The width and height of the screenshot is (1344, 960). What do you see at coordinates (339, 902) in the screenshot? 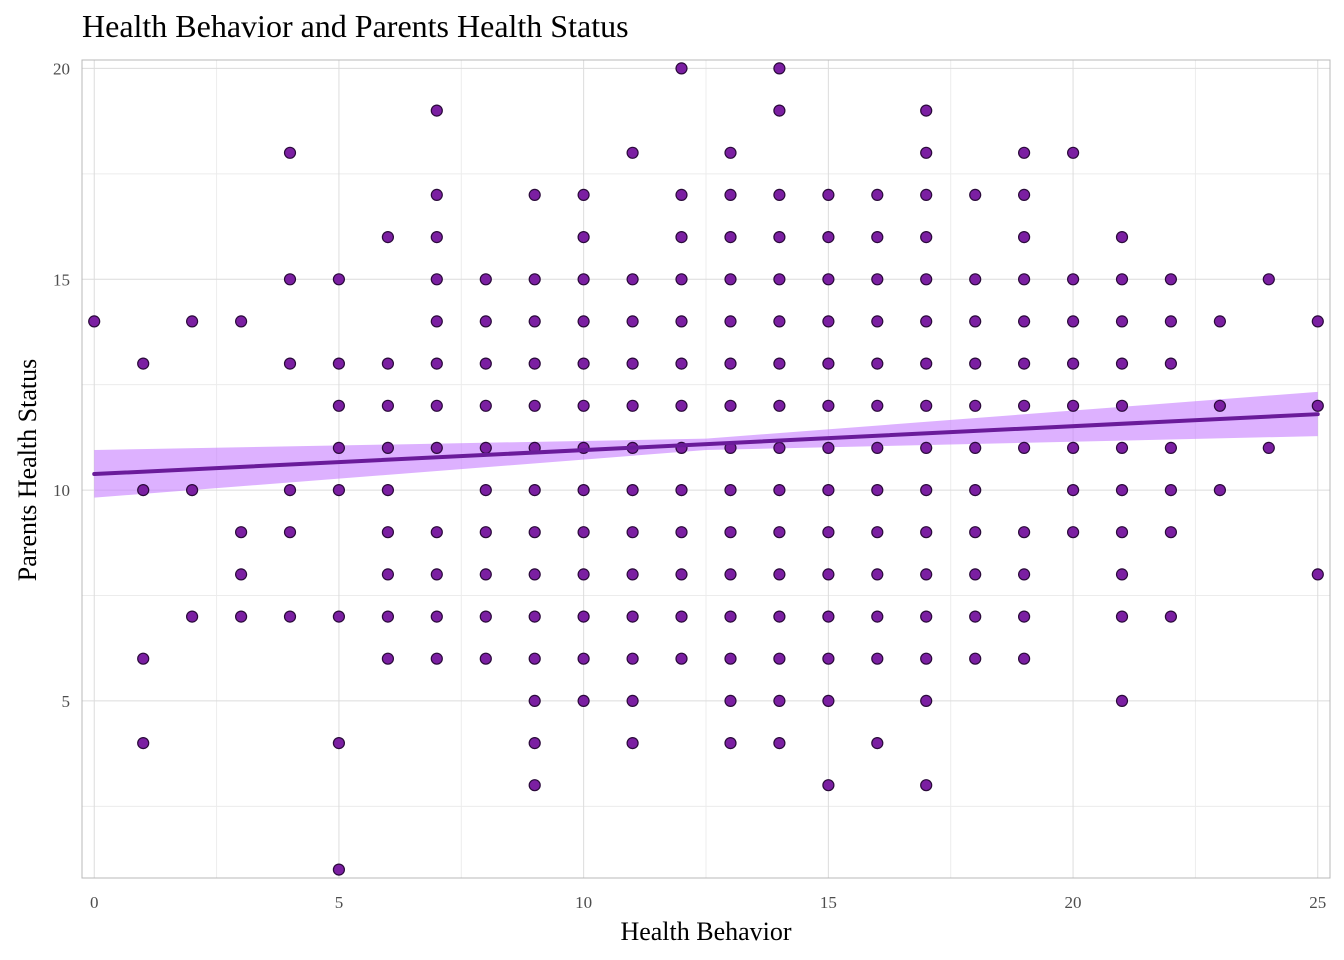
I see `x-tick-label: 5` at bounding box center [339, 902].